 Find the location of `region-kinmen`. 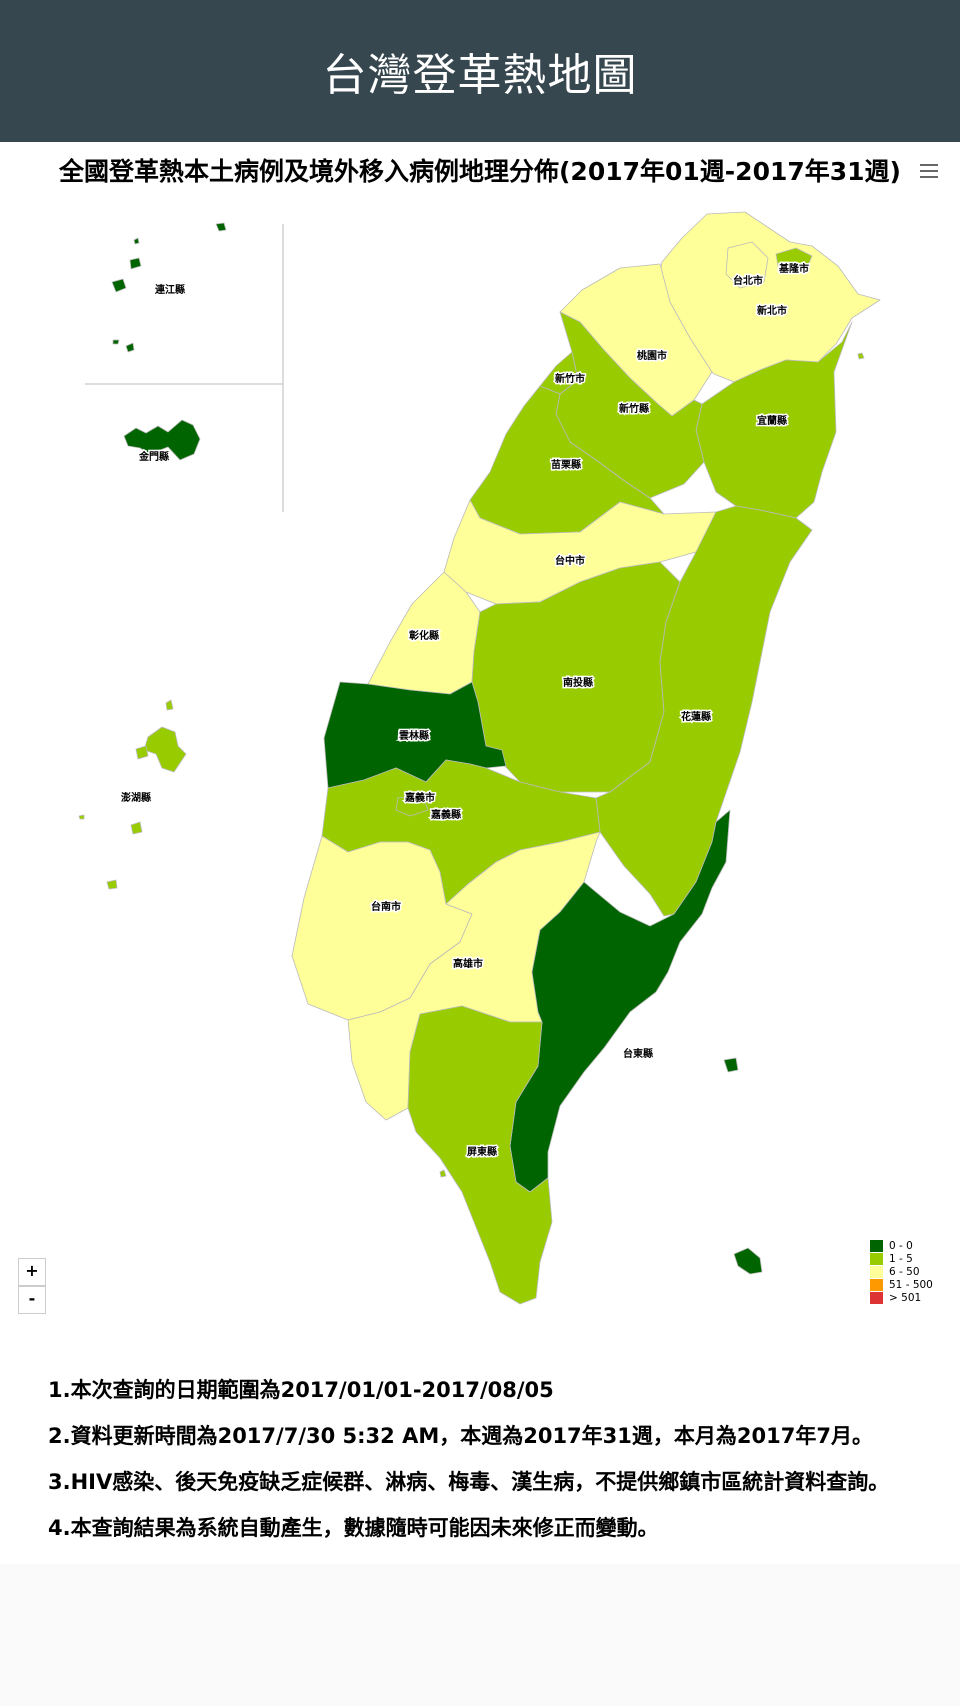

region-kinmen is located at coordinates (162, 440).